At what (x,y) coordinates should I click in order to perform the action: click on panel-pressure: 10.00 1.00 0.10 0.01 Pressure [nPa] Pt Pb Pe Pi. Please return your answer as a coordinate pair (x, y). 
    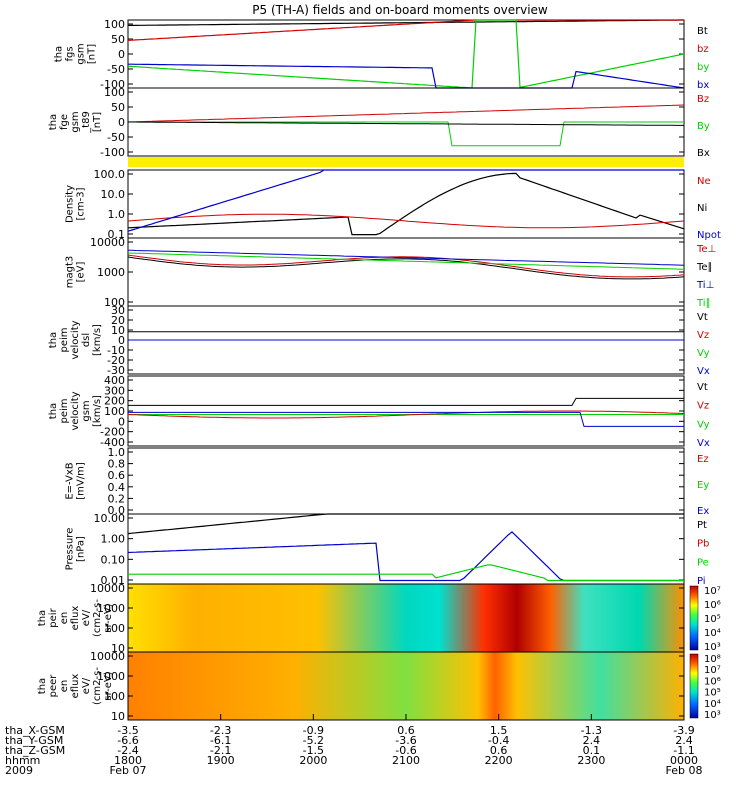
    Looking at the image, I should click on (387, 549).